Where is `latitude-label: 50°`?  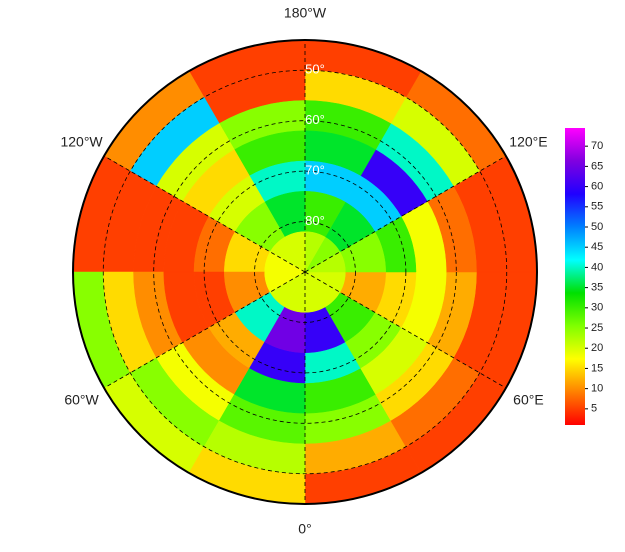
latitude-label: 50° is located at coordinates (315, 69).